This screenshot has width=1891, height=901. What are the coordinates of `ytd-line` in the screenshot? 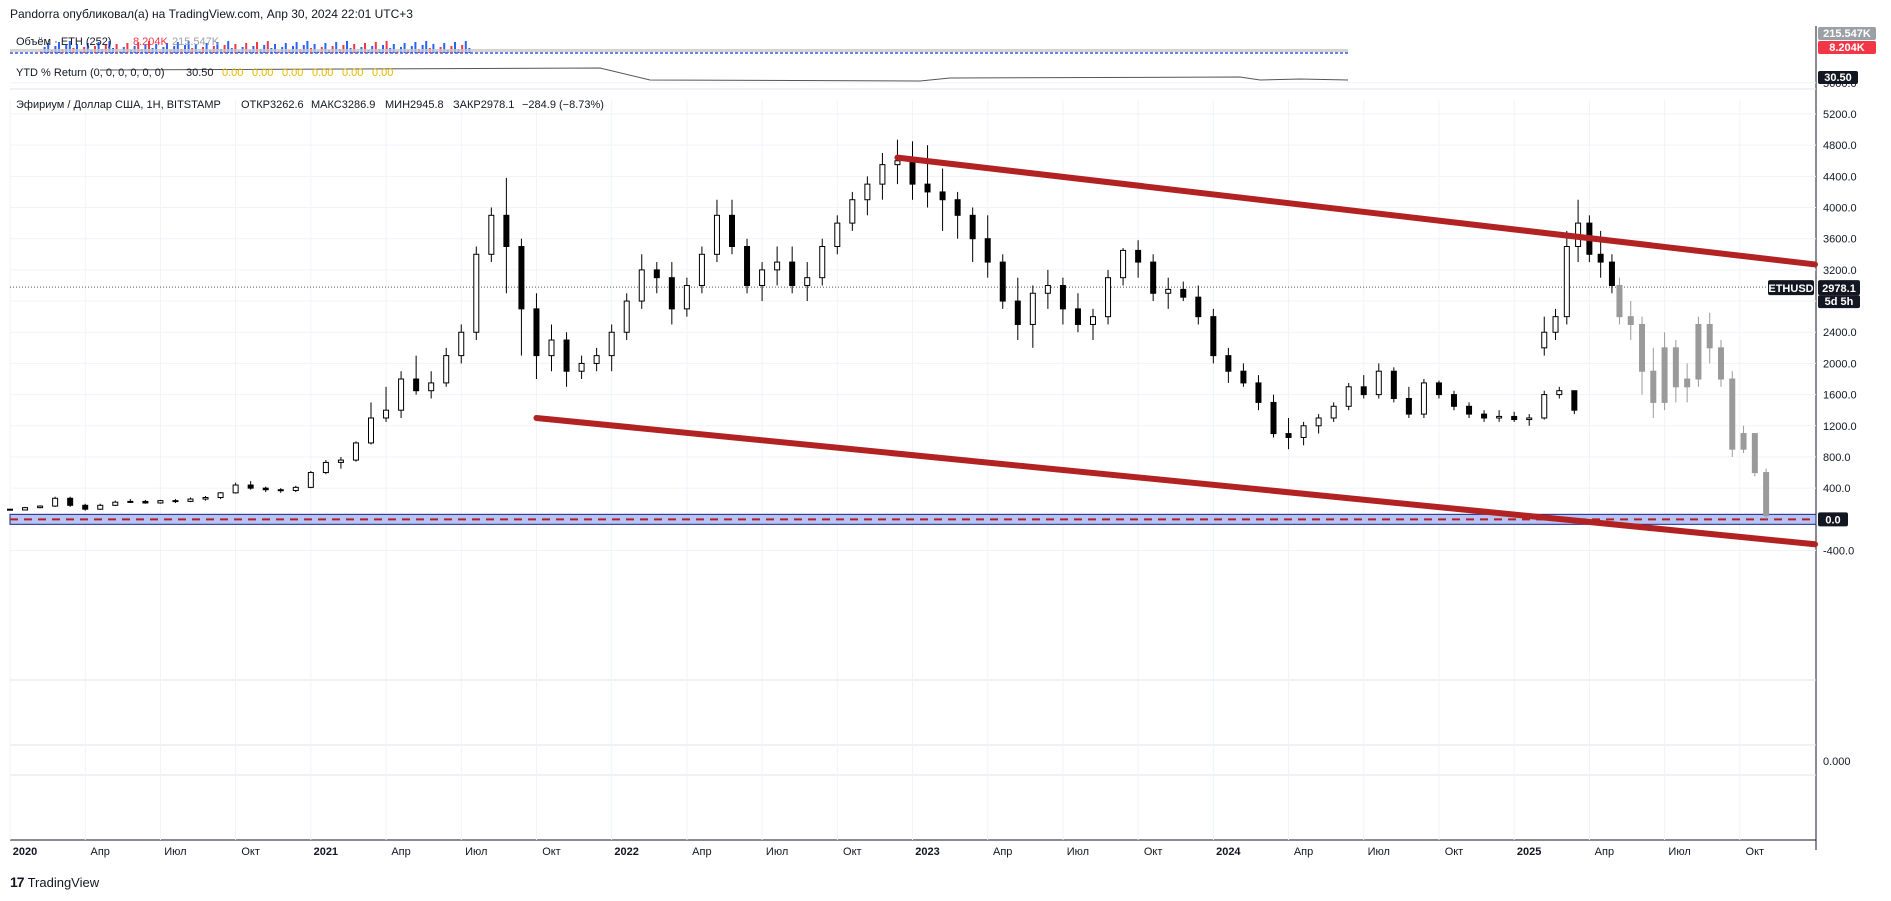 It's located at (724, 74).